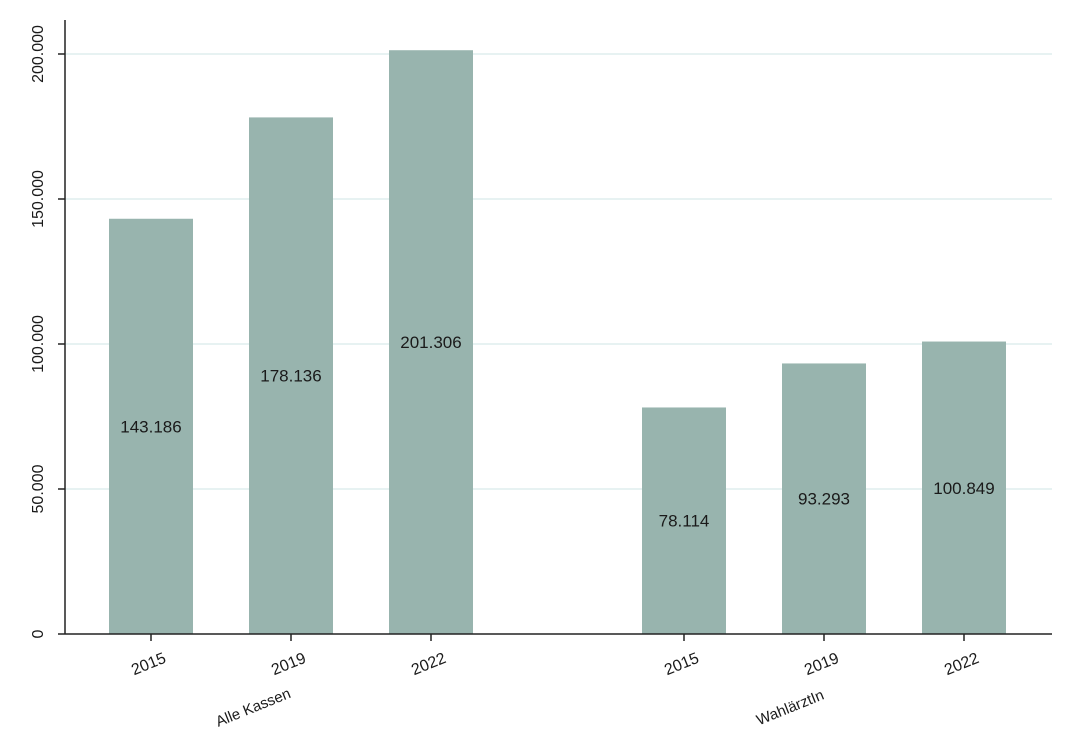 Image resolution: width=1066 pixels, height=753 pixels. I want to click on bar-value-label: 100.849, so click(963, 488).